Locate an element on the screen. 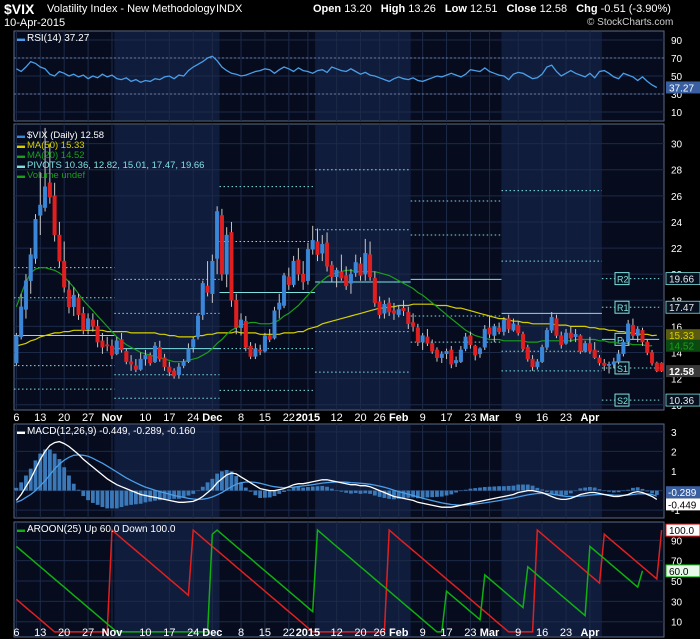 Image resolution: width=700 pixels, height=639 pixels. macd-legend: MACD(12,26,9) -0.449, -0.289, -0.160 is located at coordinates (111, 431).